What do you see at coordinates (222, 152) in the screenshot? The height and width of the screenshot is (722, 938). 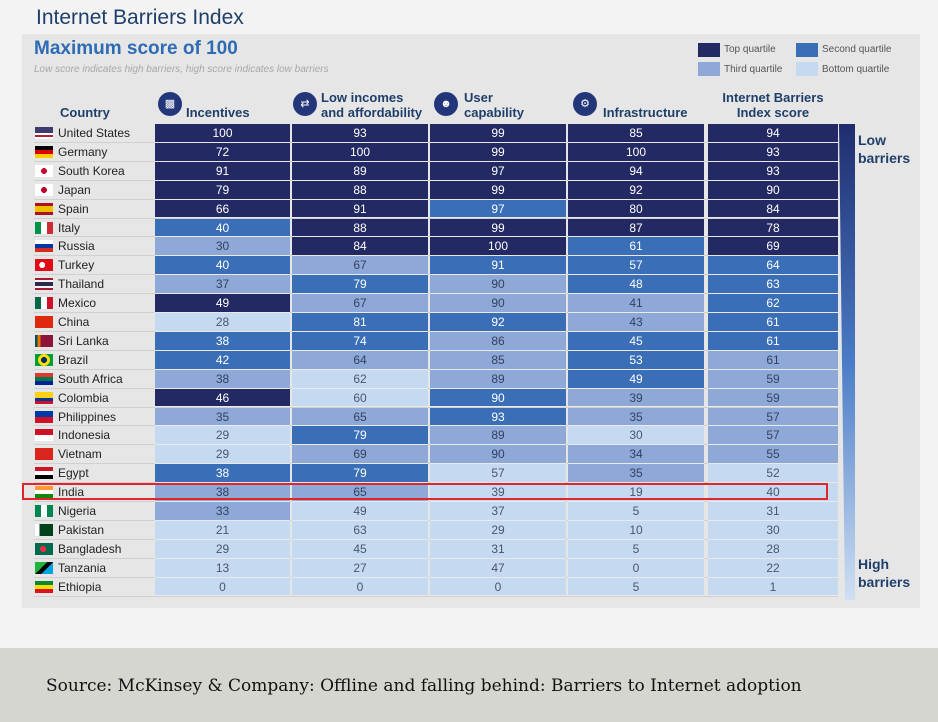 I see `cell-germany-col1: 72` at bounding box center [222, 152].